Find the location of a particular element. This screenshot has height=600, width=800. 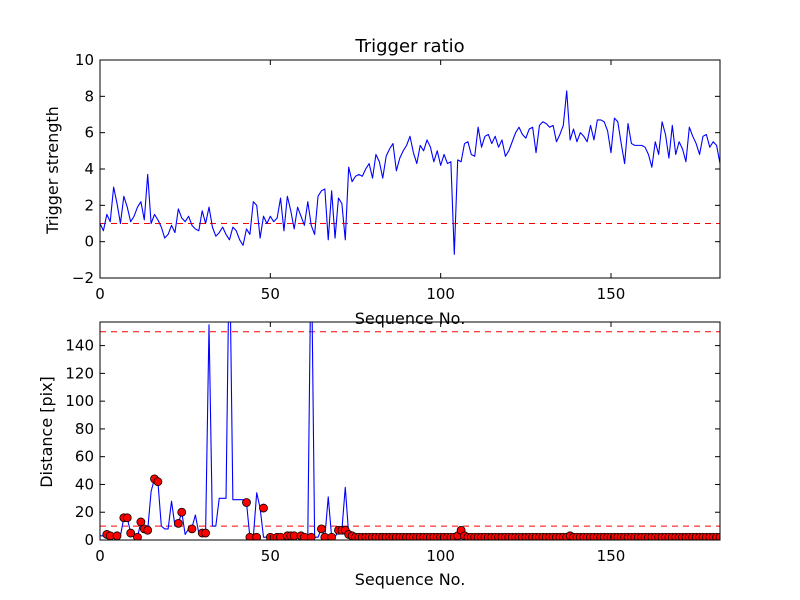

y-axis-label: Trigger strength is located at coordinates (52, 170).